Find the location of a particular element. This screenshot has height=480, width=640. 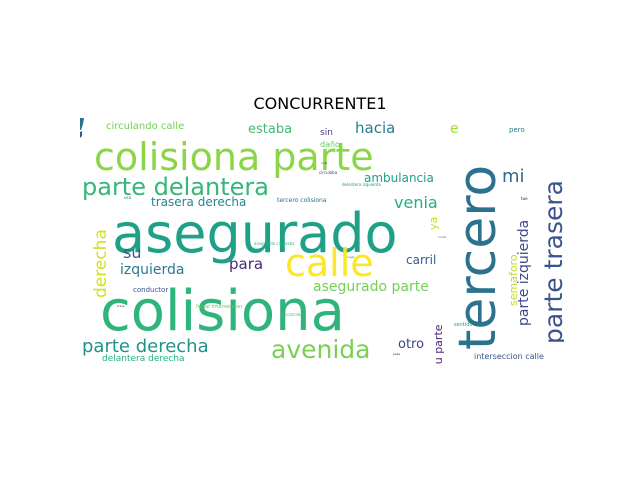

word-dano: daño is located at coordinates (330, 144).